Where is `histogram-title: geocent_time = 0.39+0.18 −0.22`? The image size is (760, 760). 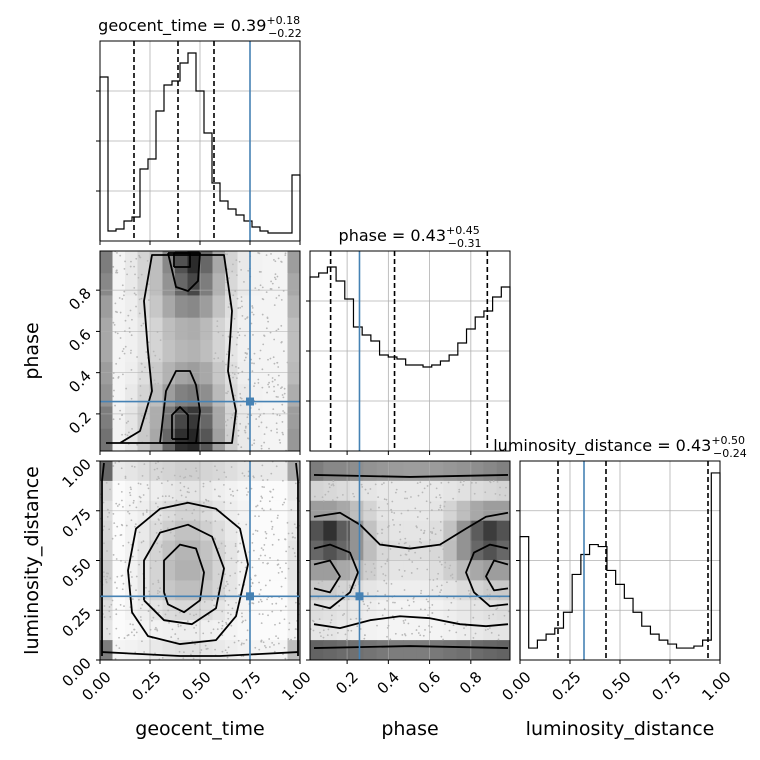
histogram-title: geocent_time = 0.39+0.18 −0.22 is located at coordinates (200, 27).